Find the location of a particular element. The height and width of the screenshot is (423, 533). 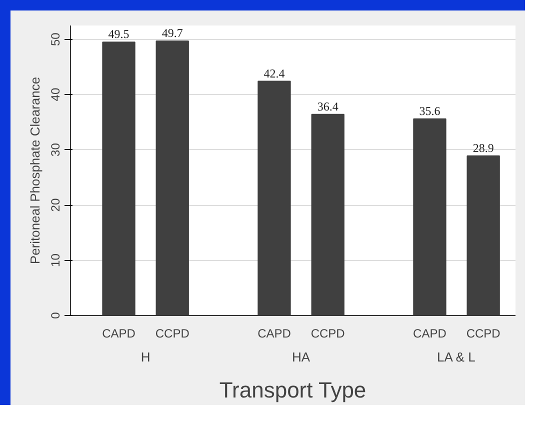

data-label: 28.9 is located at coordinates (483, 147).